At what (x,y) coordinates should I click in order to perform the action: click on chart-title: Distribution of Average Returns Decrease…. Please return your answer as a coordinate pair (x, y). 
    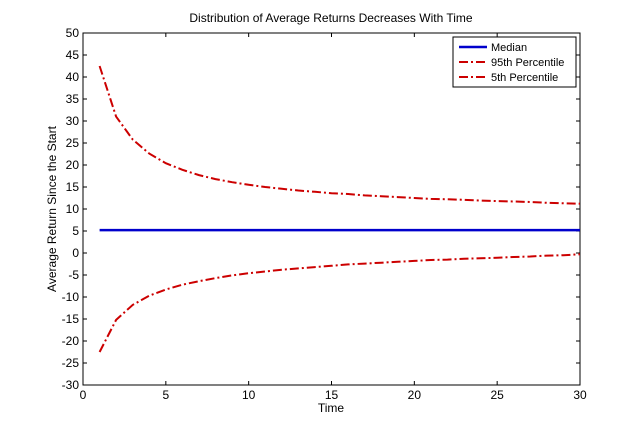
    Looking at the image, I should click on (331, 18).